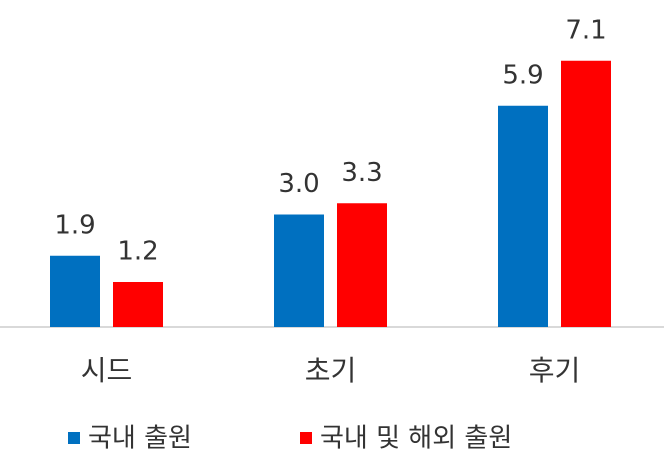 This screenshot has height=469, width=664. What do you see at coordinates (361, 173) in the screenshot?
I see `value-label: 3.3` at bounding box center [361, 173].